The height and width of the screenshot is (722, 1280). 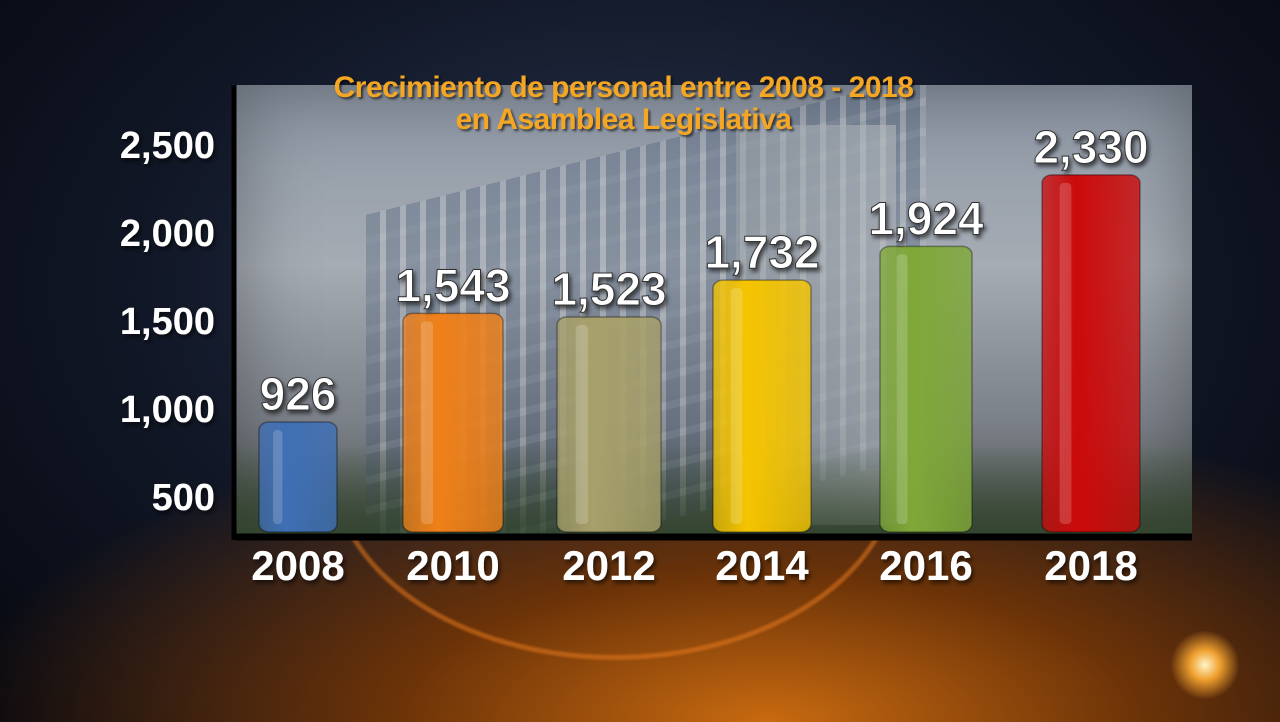 What do you see at coordinates (925, 565) in the screenshot?
I see `x-tick-label-2016: 2016` at bounding box center [925, 565].